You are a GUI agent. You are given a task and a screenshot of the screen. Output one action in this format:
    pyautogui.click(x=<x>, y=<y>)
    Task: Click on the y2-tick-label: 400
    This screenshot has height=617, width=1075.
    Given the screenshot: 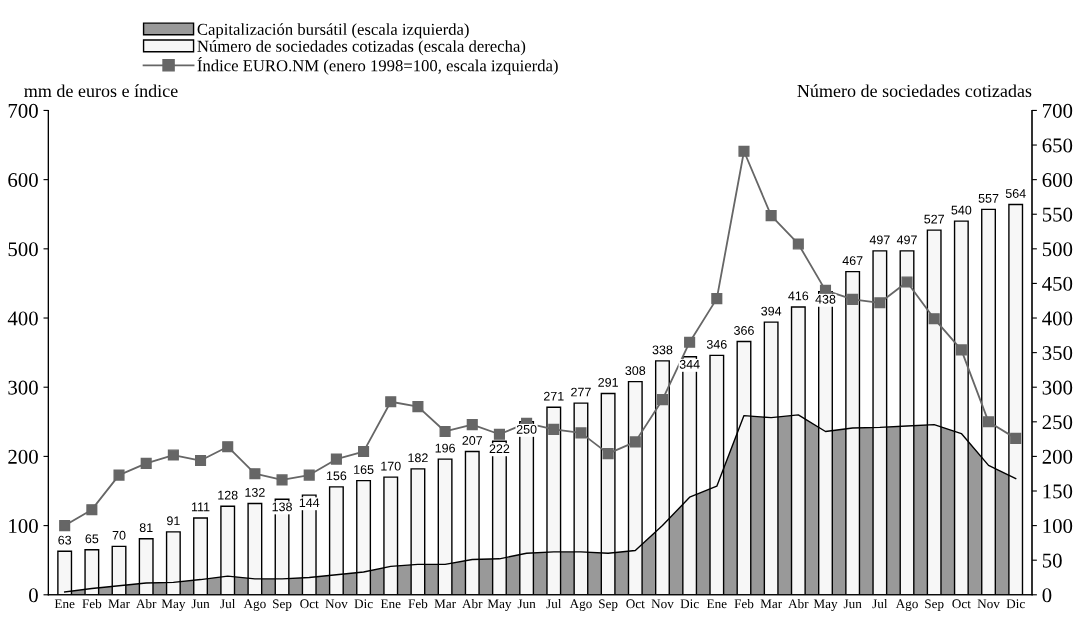 What is the action you would take?
    pyautogui.click(x=1057, y=318)
    